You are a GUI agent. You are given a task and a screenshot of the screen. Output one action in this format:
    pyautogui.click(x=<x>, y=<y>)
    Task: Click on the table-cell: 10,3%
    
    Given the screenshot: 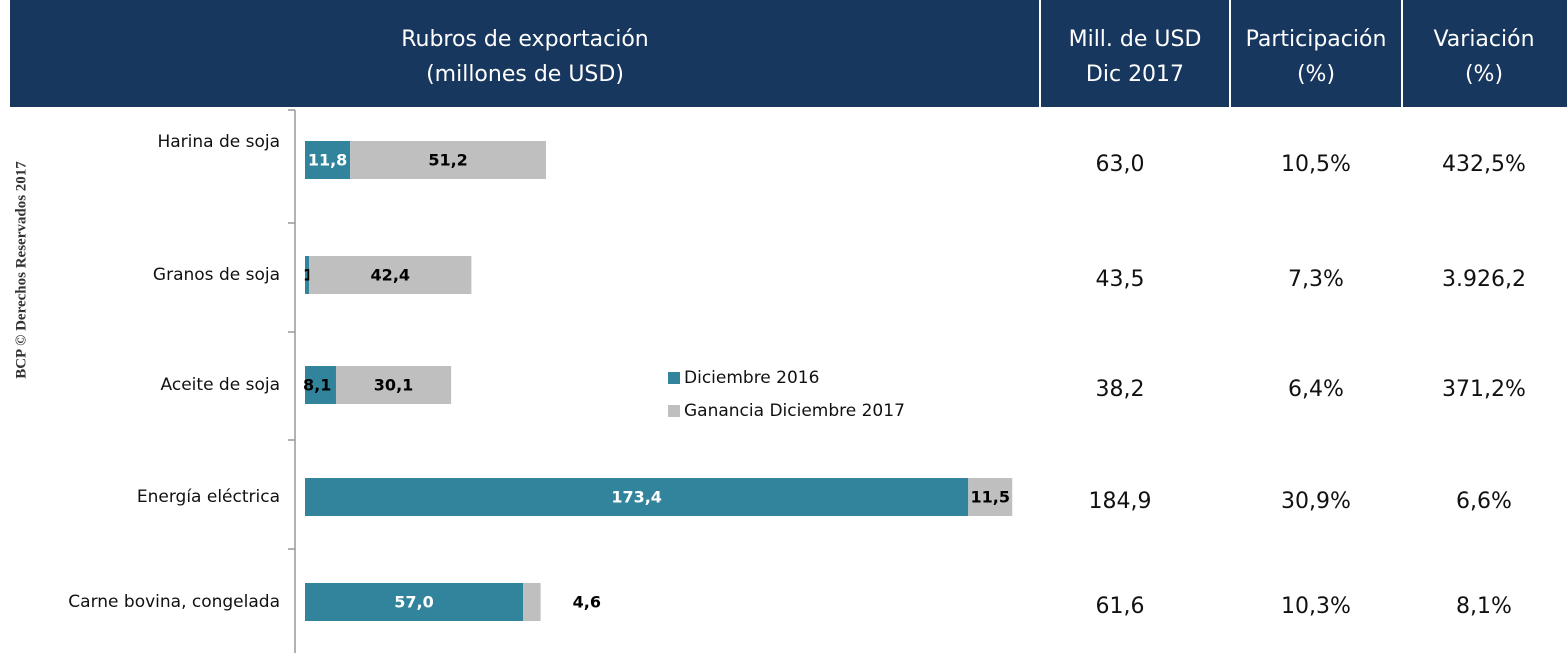 What is the action you would take?
    pyautogui.click(x=1316, y=606)
    